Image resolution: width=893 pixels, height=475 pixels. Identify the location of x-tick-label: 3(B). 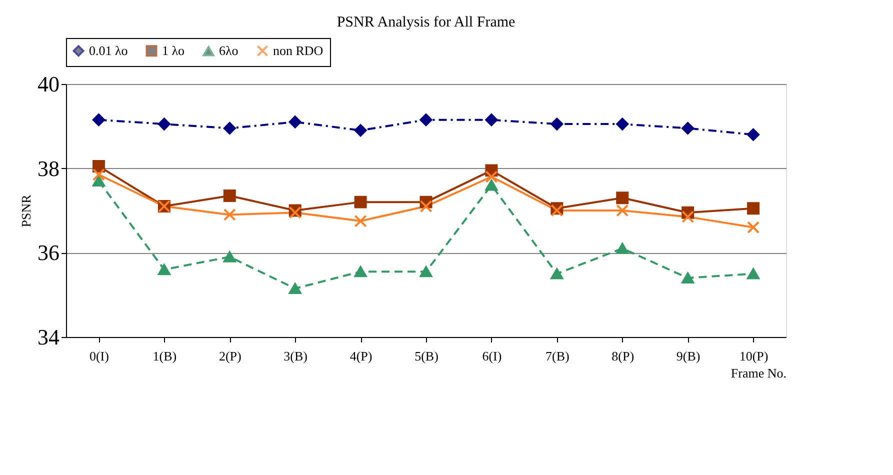
(296, 356).